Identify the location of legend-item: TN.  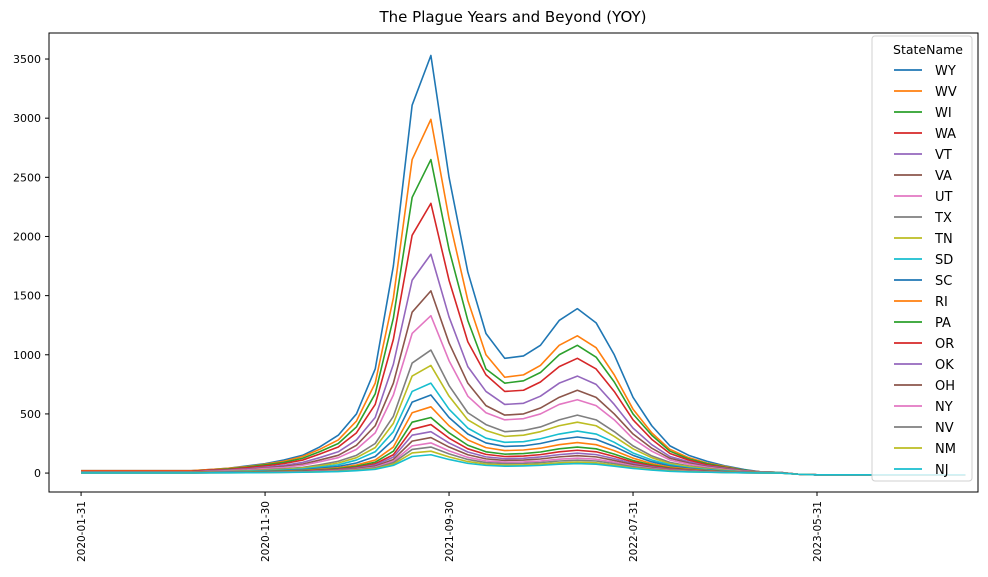
(923, 239).